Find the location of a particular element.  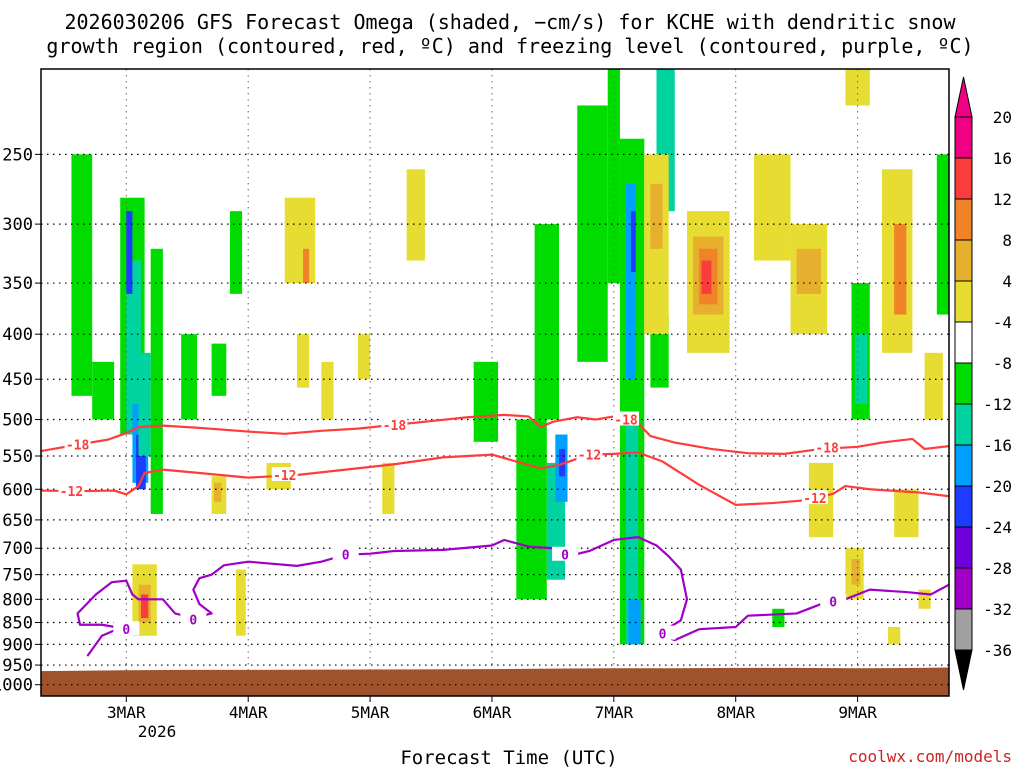

y-tick-label: 850 is located at coordinates (17, 624).